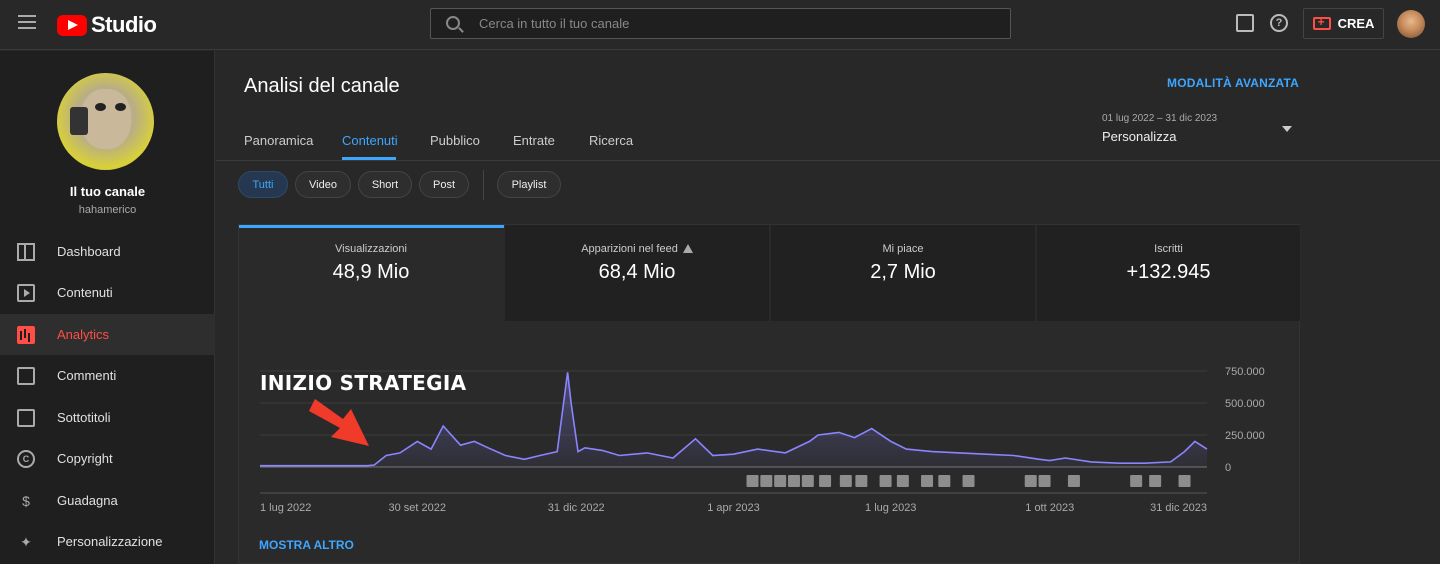  Describe the element at coordinates (529, 184) in the screenshot. I see `chip-playlist: Playlist` at that location.